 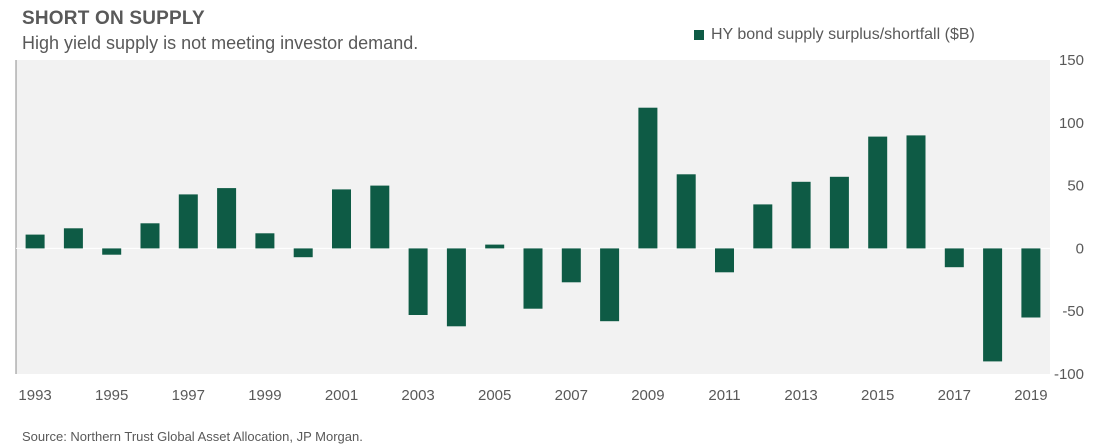 What do you see at coordinates (303, 253) in the screenshot?
I see `bar-2000` at bounding box center [303, 253].